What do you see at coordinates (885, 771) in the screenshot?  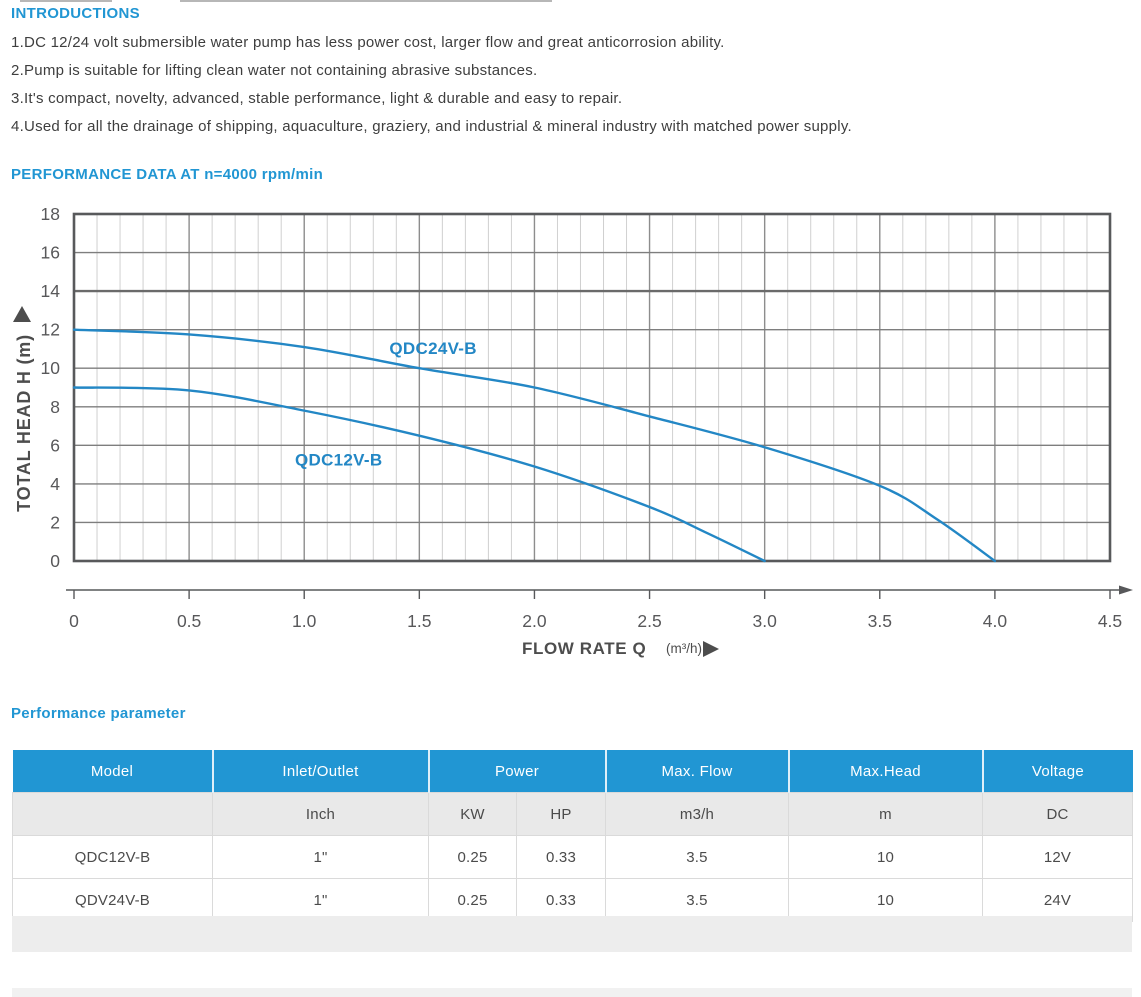 I see `header-max-head: Max.Head` at bounding box center [885, 771].